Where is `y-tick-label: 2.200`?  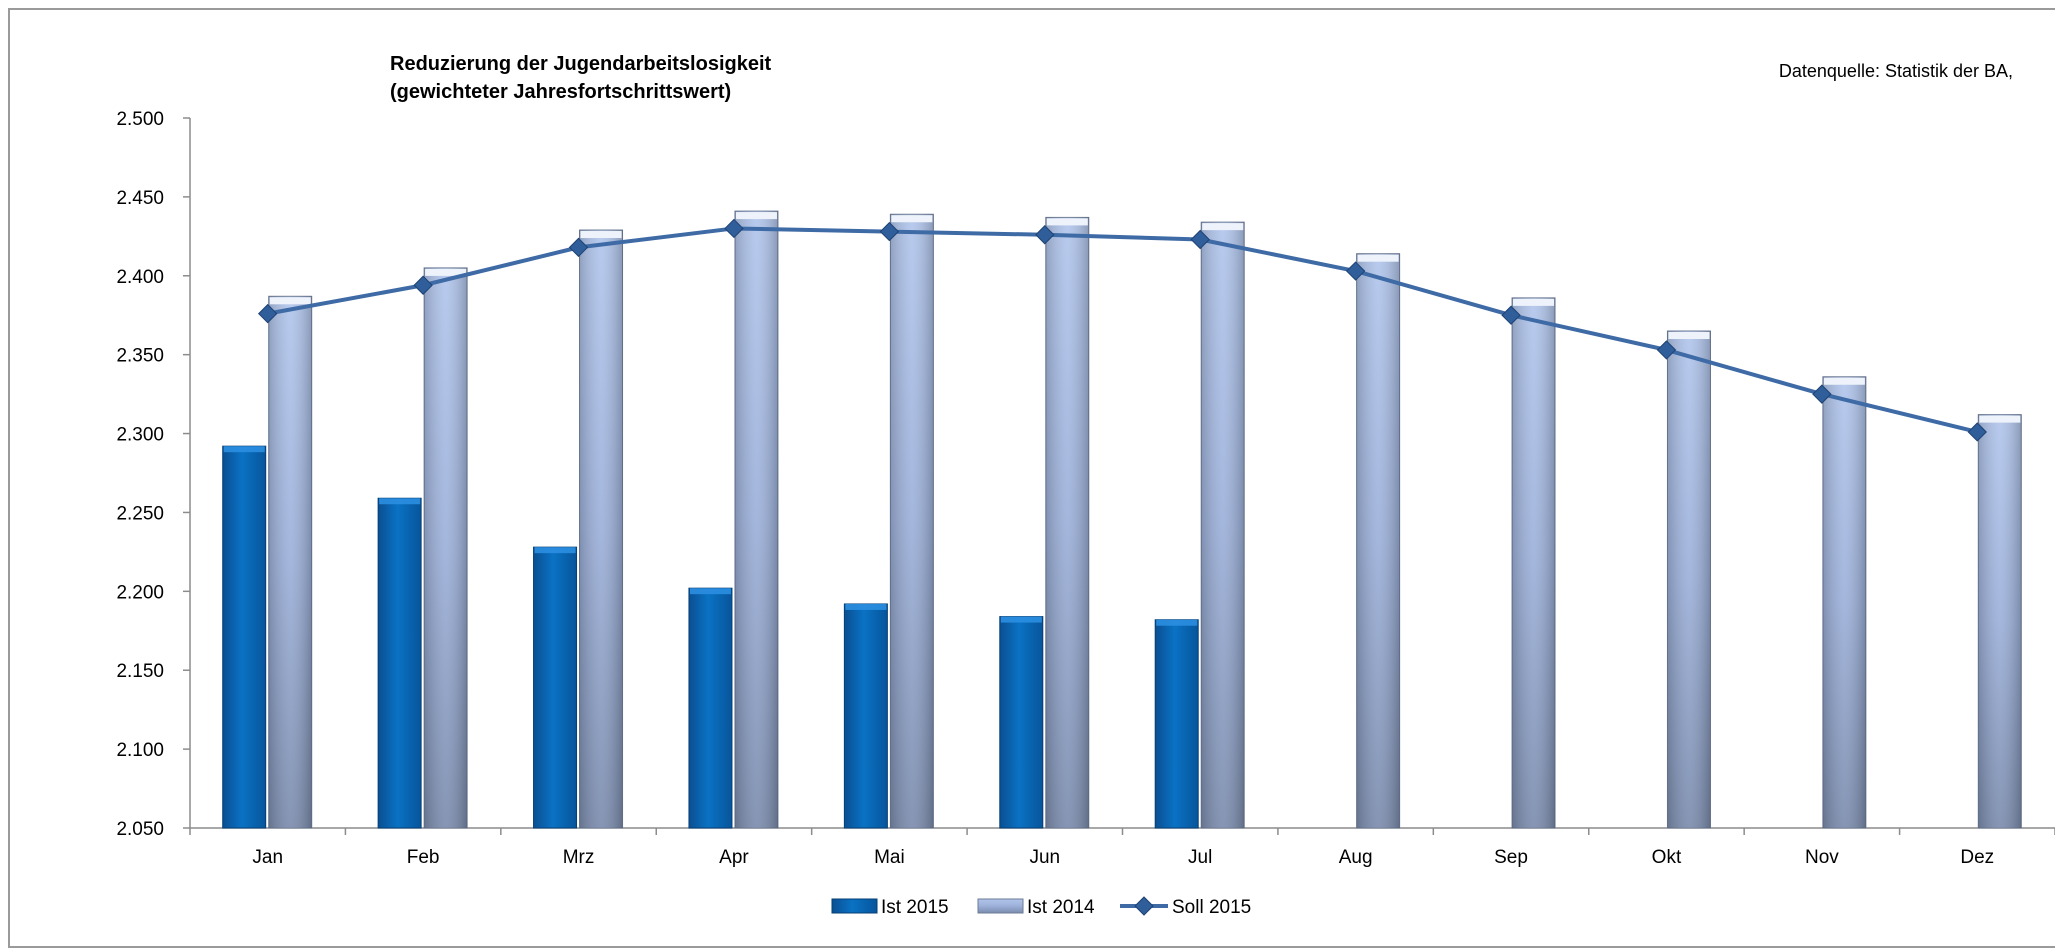
y-tick-label: 2.200 is located at coordinates (140, 592).